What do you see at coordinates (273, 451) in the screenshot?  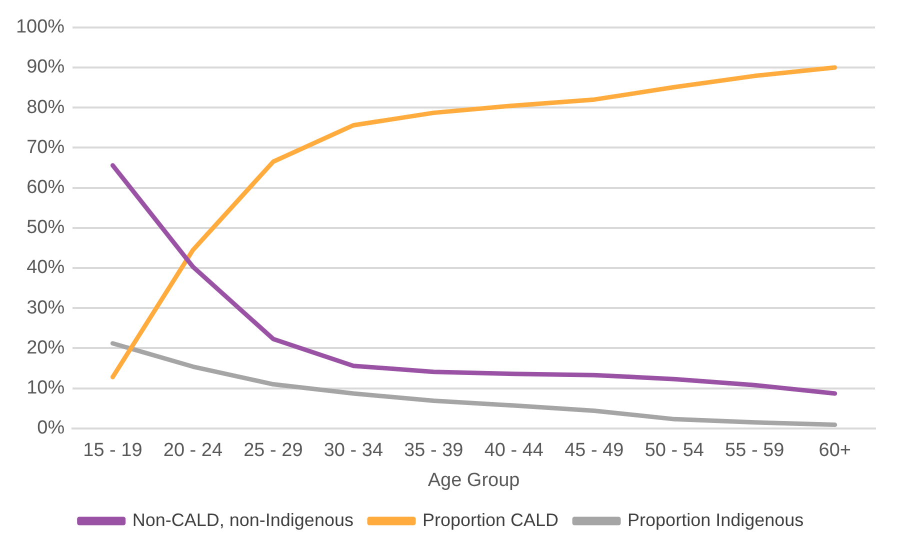 I see `x-tick-label: 25 - 29` at bounding box center [273, 451].